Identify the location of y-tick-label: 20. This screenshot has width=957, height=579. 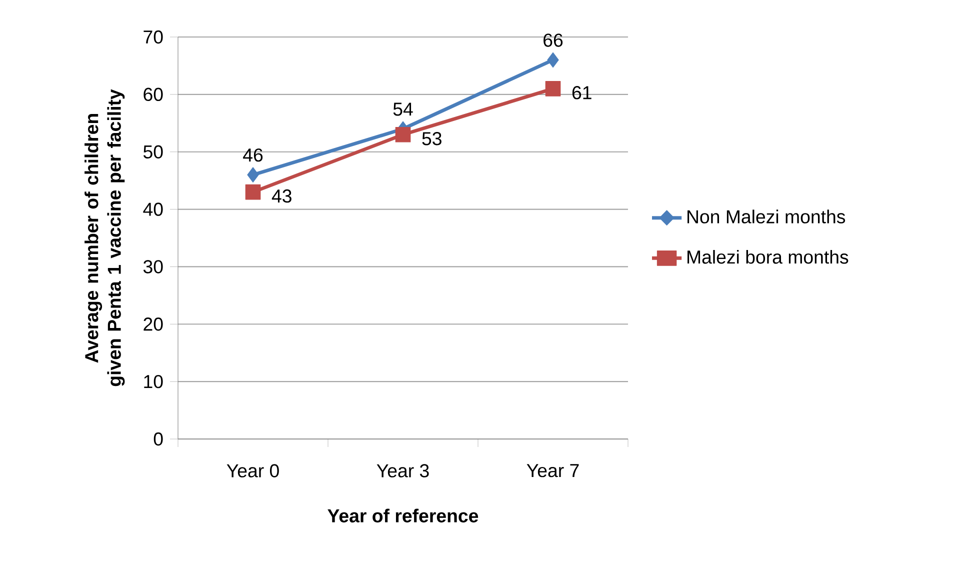
(153, 324).